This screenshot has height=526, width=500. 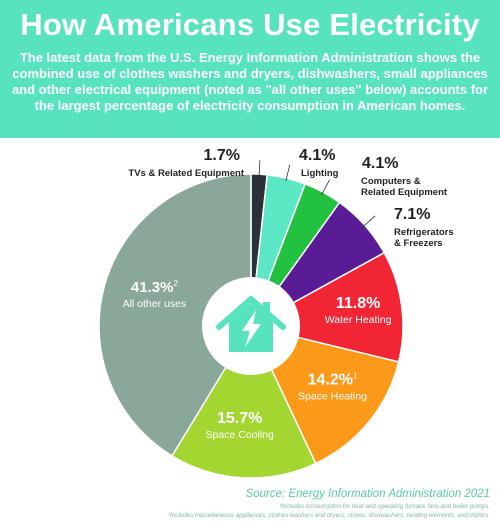 I want to click on pct-label-lighting: 4.1%, so click(x=317, y=155).